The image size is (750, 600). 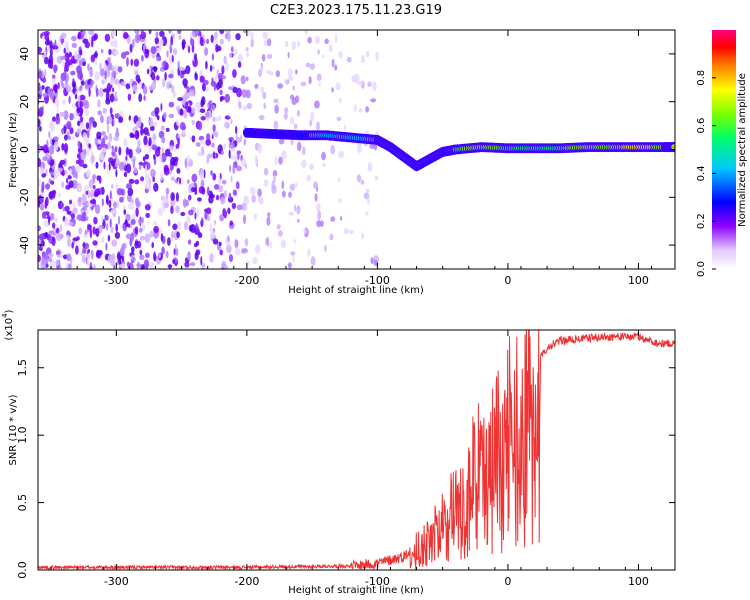 I want to click on snr-scale-exp: 4, so click(x=5, y=315).